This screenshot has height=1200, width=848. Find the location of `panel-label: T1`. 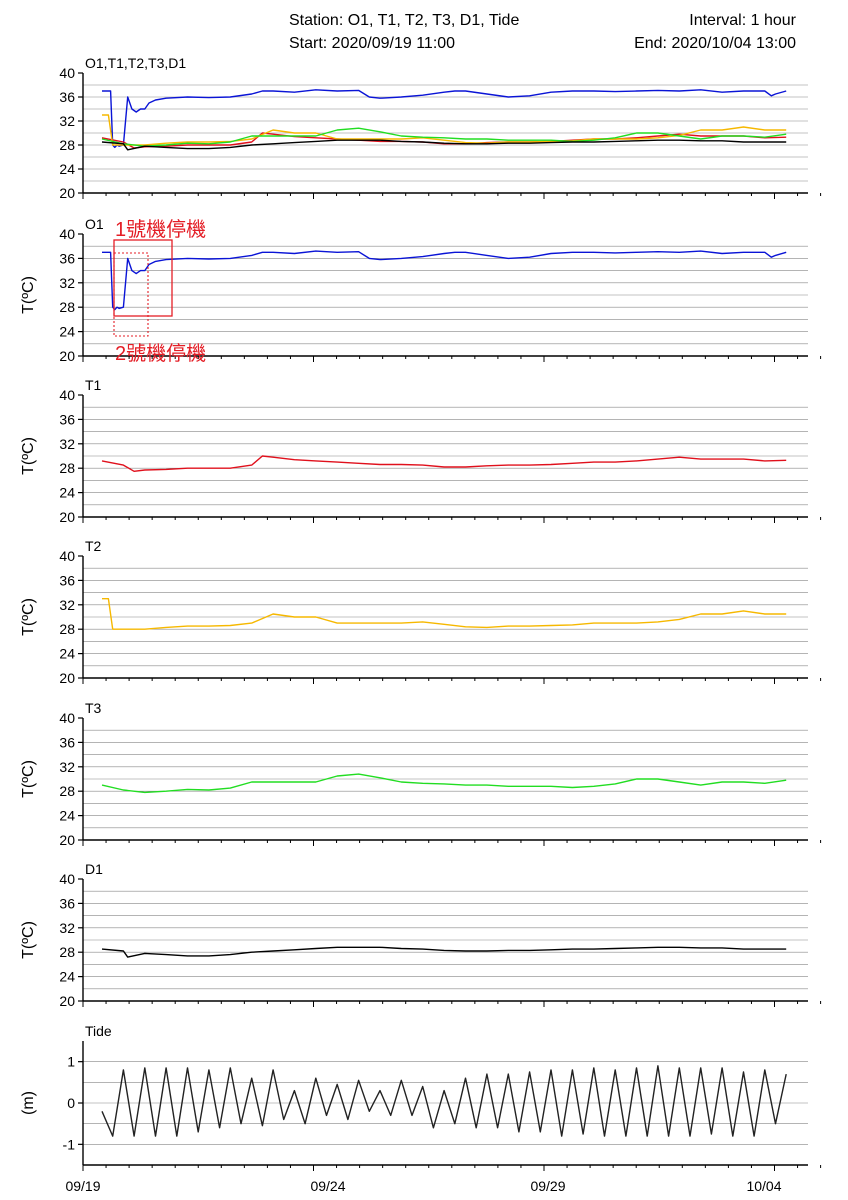

panel-label: T1 is located at coordinates (93, 385).